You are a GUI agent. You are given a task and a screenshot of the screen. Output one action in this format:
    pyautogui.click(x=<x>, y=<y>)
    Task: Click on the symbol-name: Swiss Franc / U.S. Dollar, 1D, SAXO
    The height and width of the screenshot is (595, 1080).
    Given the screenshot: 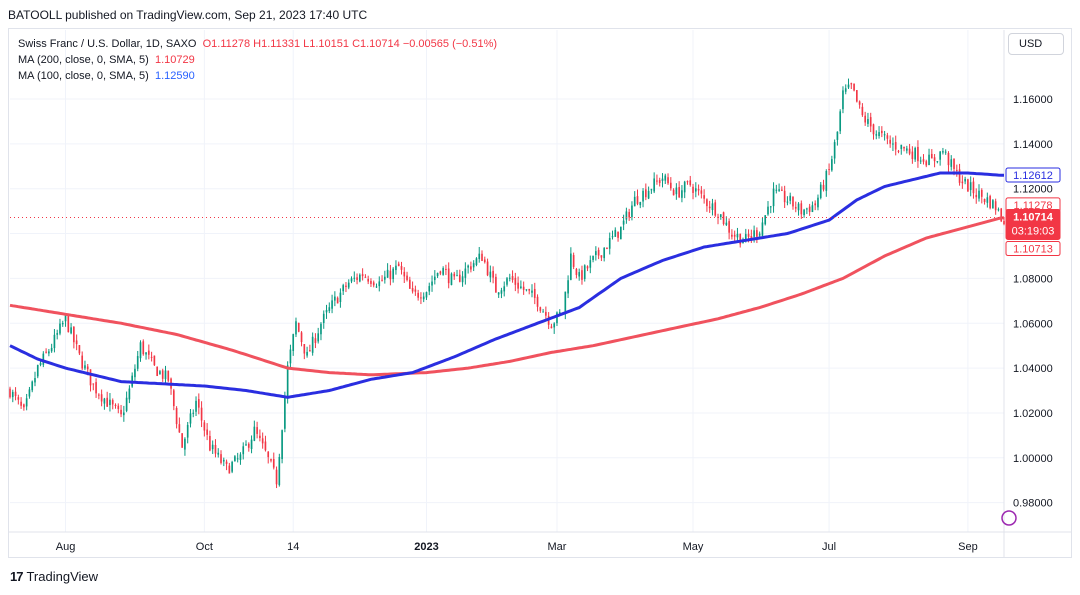 What is the action you would take?
    pyautogui.click(x=107, y=44)
    